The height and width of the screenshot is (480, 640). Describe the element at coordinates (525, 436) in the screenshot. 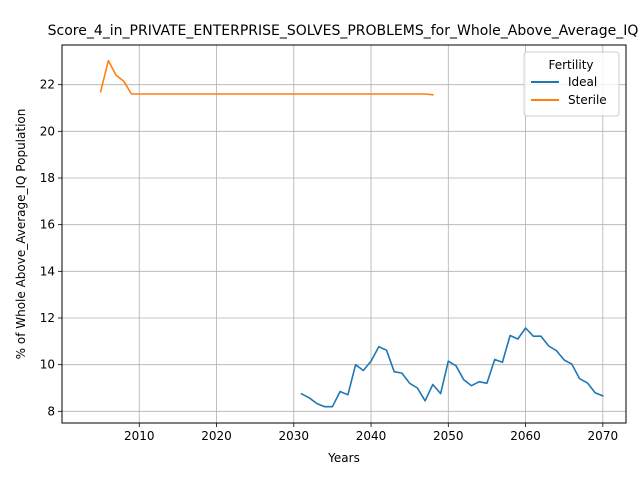

I see `x-tick-label: 2060` at that location.